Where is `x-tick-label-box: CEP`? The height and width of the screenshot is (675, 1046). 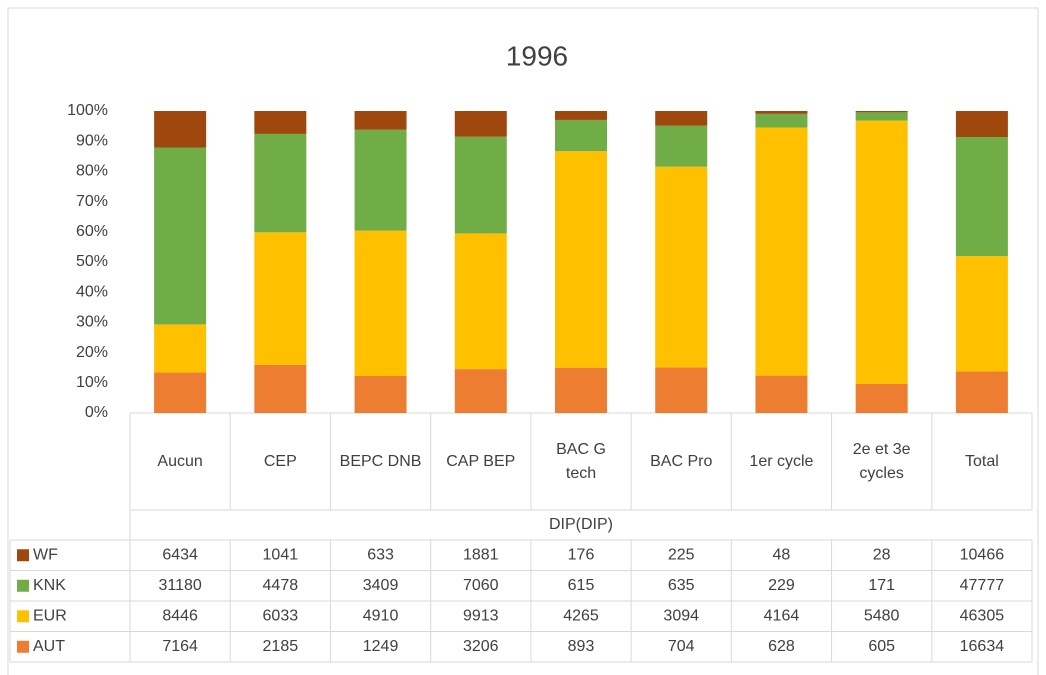
x-tick-label-box: CEP is located at coordinates (280, 461).